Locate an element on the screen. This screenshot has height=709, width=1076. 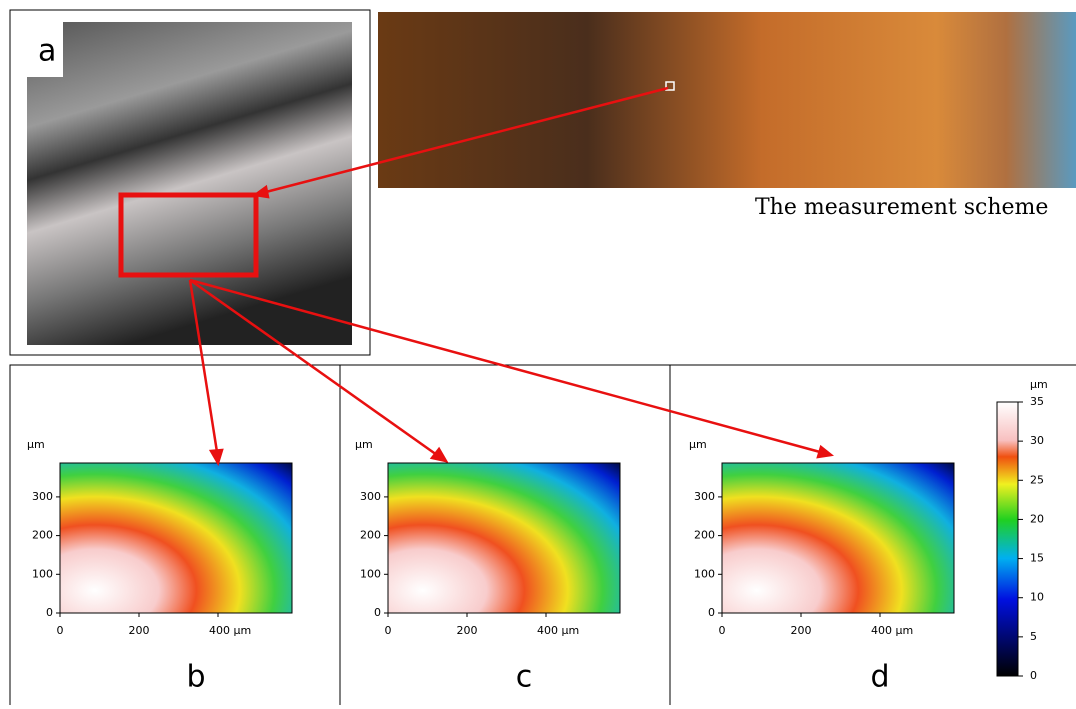
colorbar-tick-label: 15 is located at coordinates (1037, 558).